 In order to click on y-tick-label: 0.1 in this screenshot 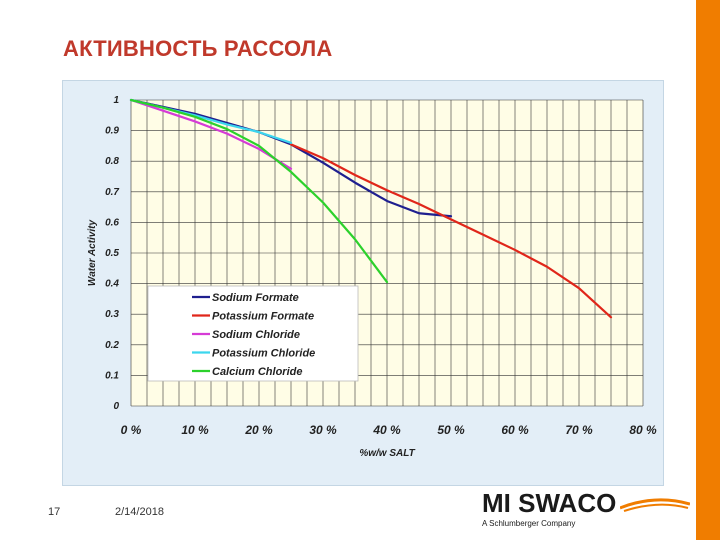, I will do `click(112, 375)`.